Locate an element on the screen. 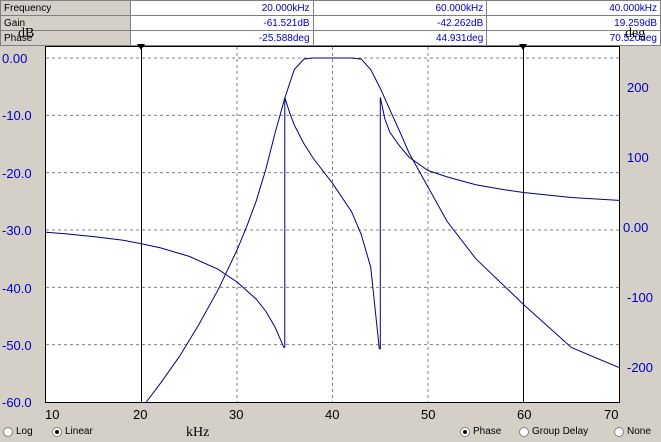  gain-tick-label: 0.00 is located at coordinates (15, 58).